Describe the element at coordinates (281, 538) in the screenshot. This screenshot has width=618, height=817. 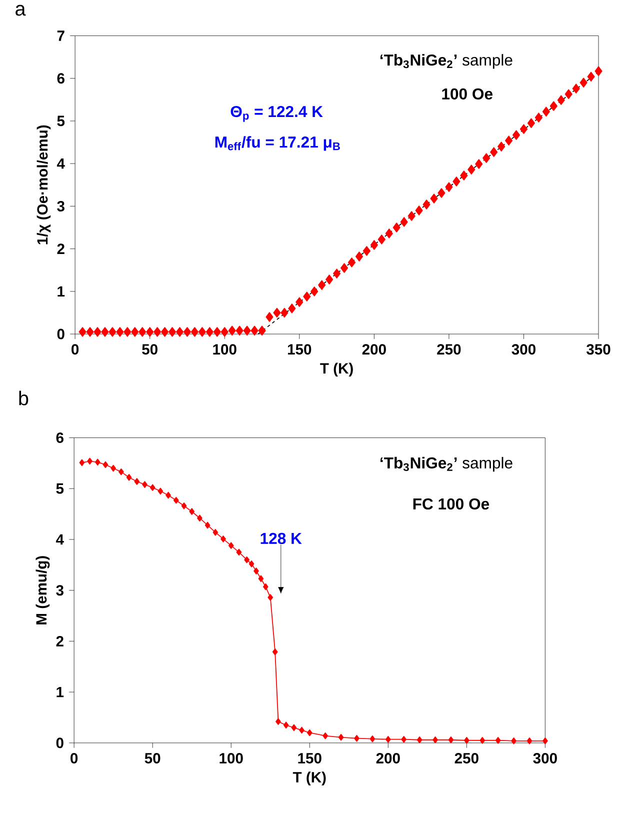
I see `annotation: 128 K` at that location.